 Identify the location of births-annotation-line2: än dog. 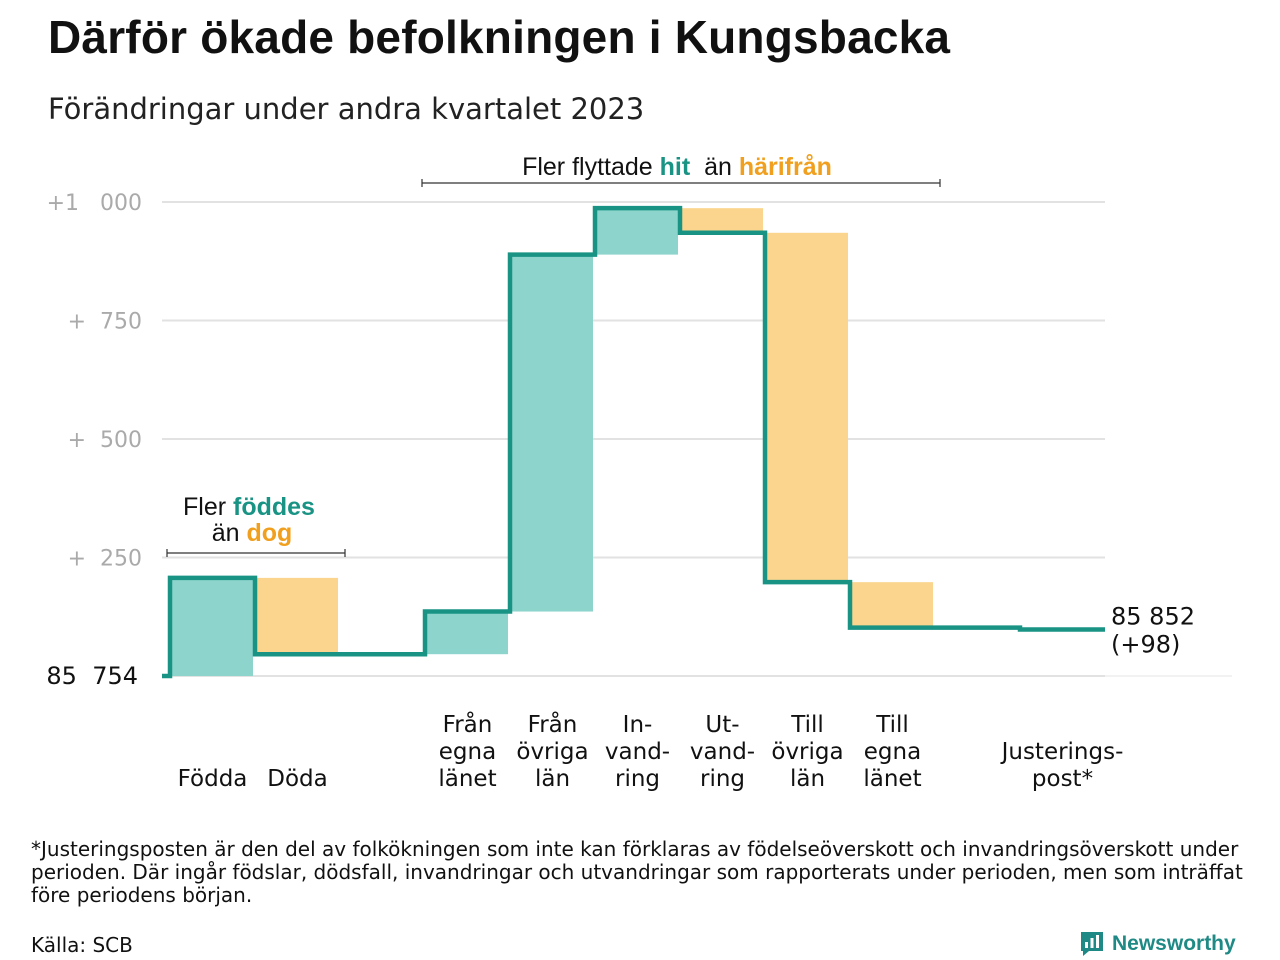
(252, 533).